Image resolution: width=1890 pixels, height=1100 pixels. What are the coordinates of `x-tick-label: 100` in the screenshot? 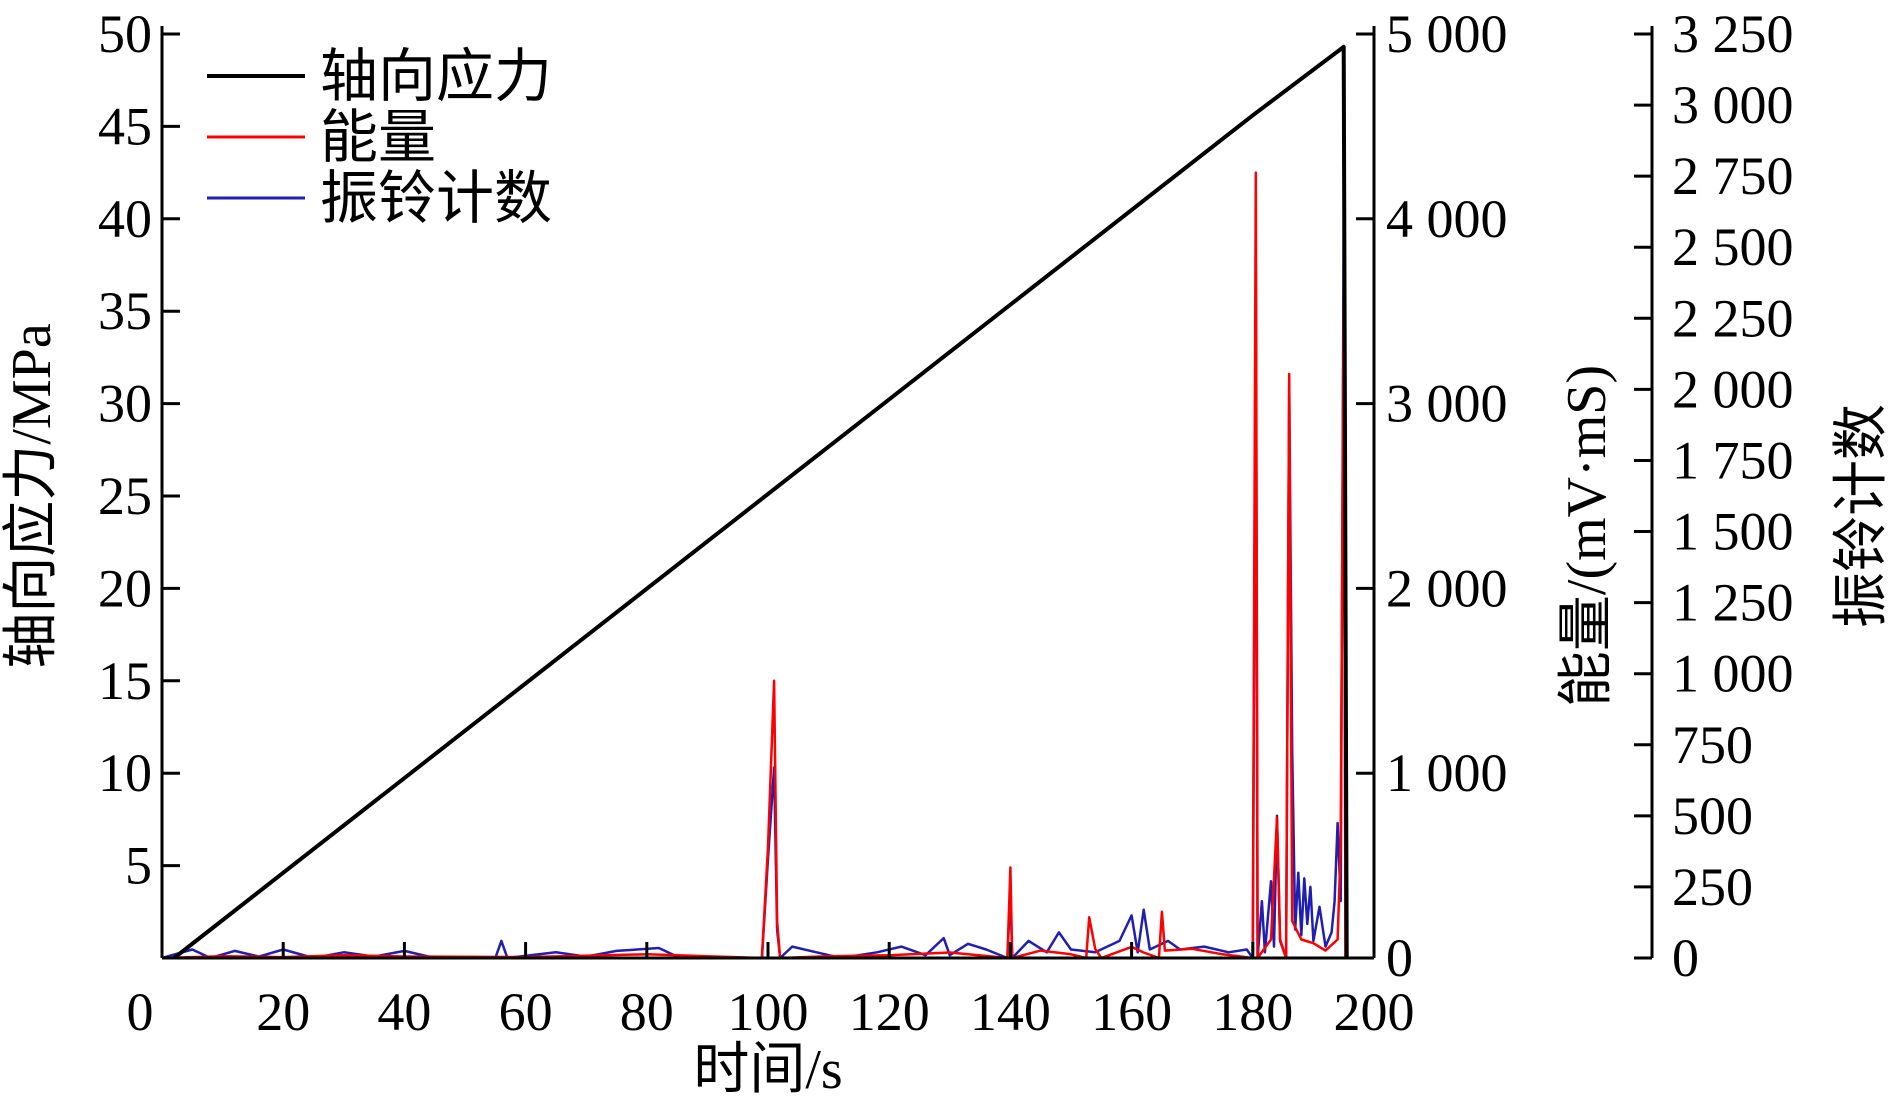 It's located at (768, 1012).